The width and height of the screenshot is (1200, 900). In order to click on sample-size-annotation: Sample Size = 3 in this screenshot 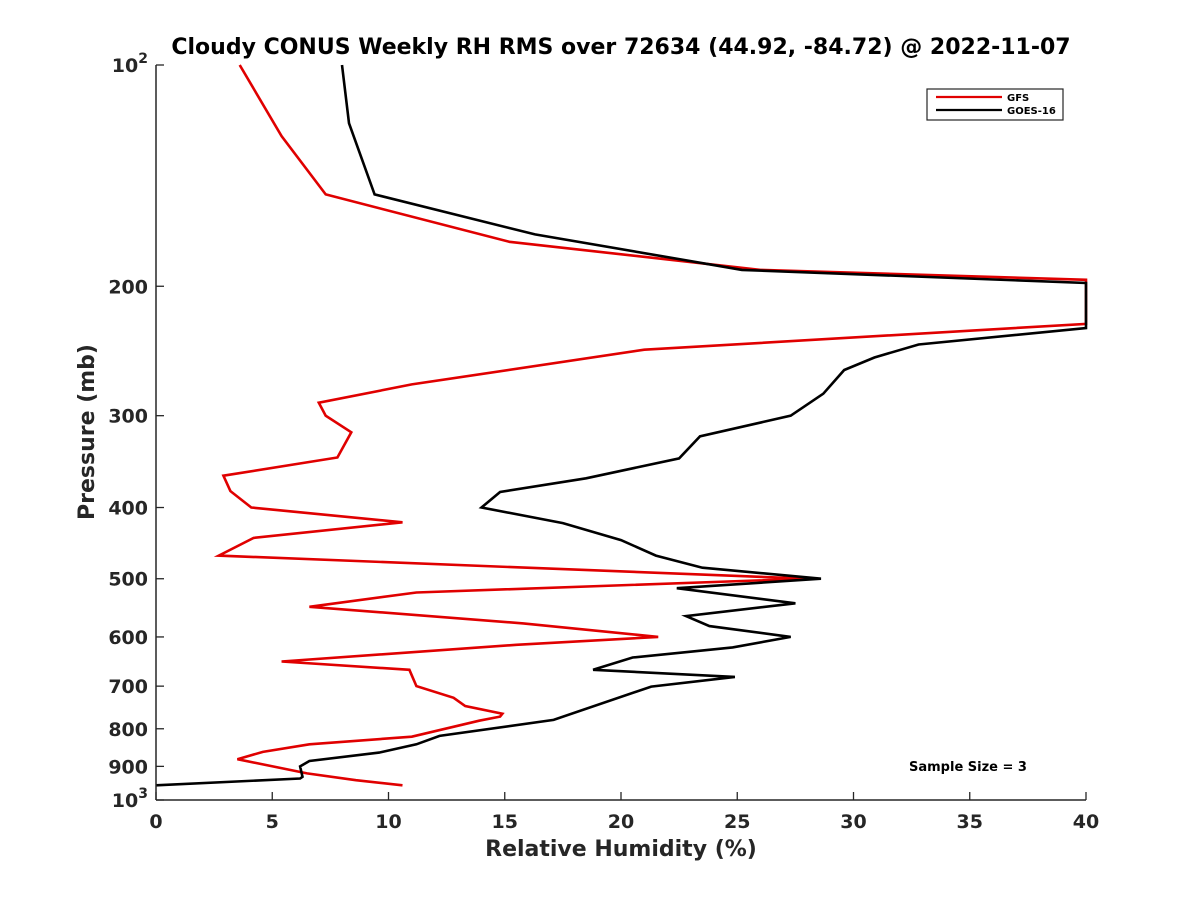, I will do `click(968, 767)`.